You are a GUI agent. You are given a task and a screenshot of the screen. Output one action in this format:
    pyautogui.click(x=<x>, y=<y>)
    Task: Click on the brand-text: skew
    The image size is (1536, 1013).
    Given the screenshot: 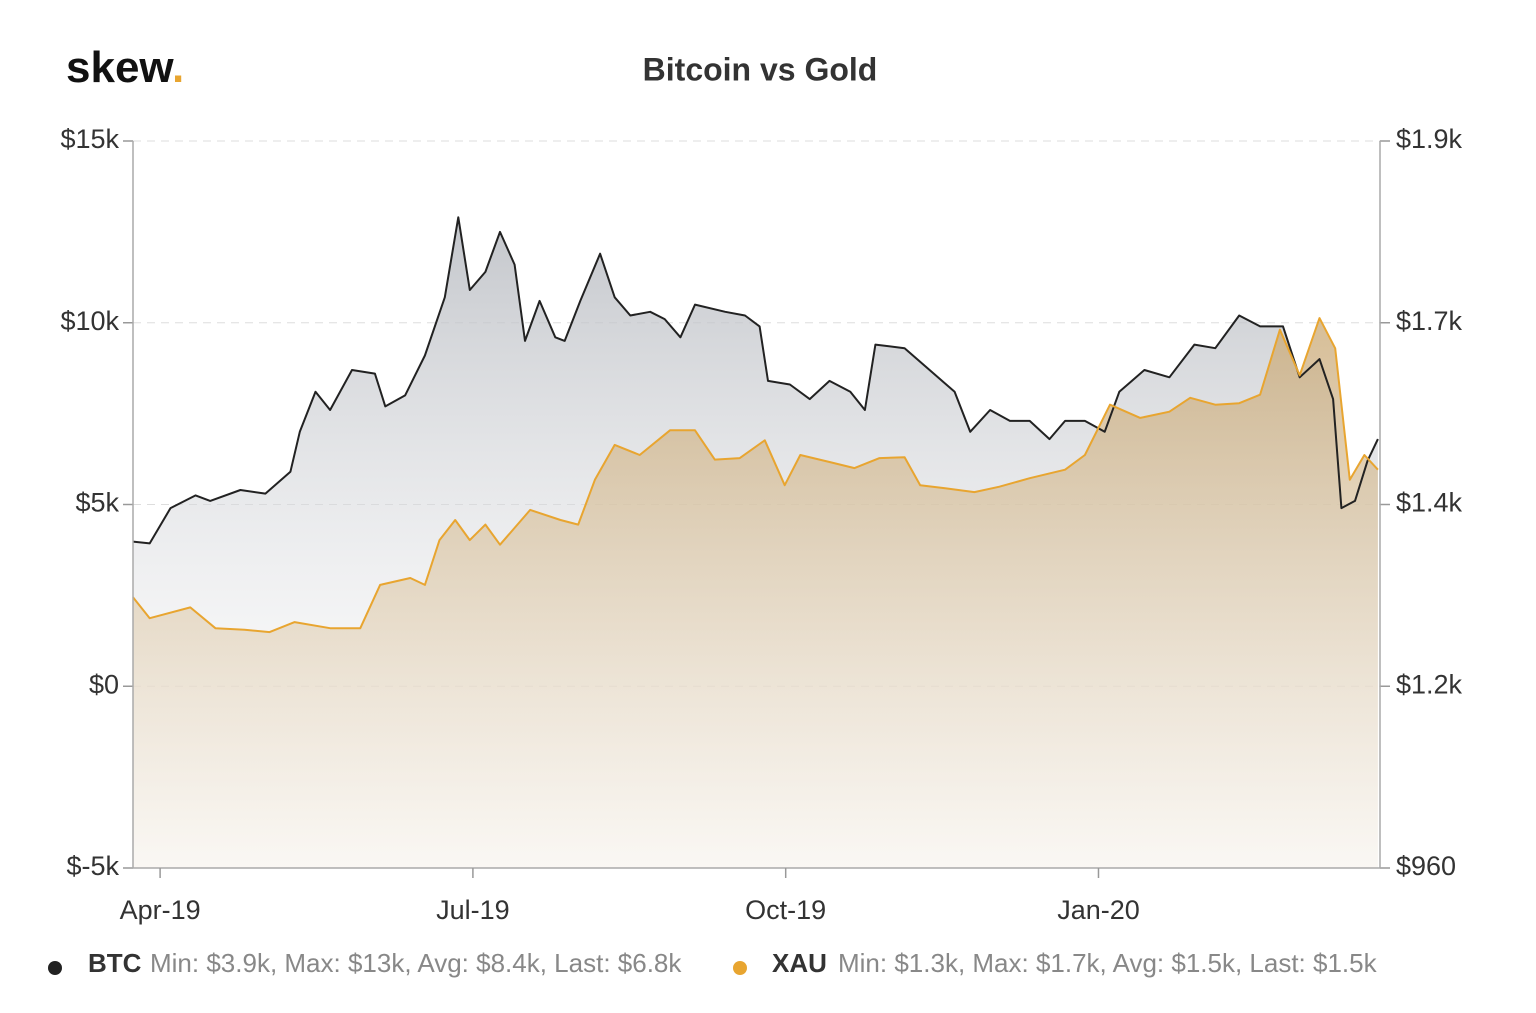 What is the action you would take?
    pyautogui.click(x=120, y=67)
    